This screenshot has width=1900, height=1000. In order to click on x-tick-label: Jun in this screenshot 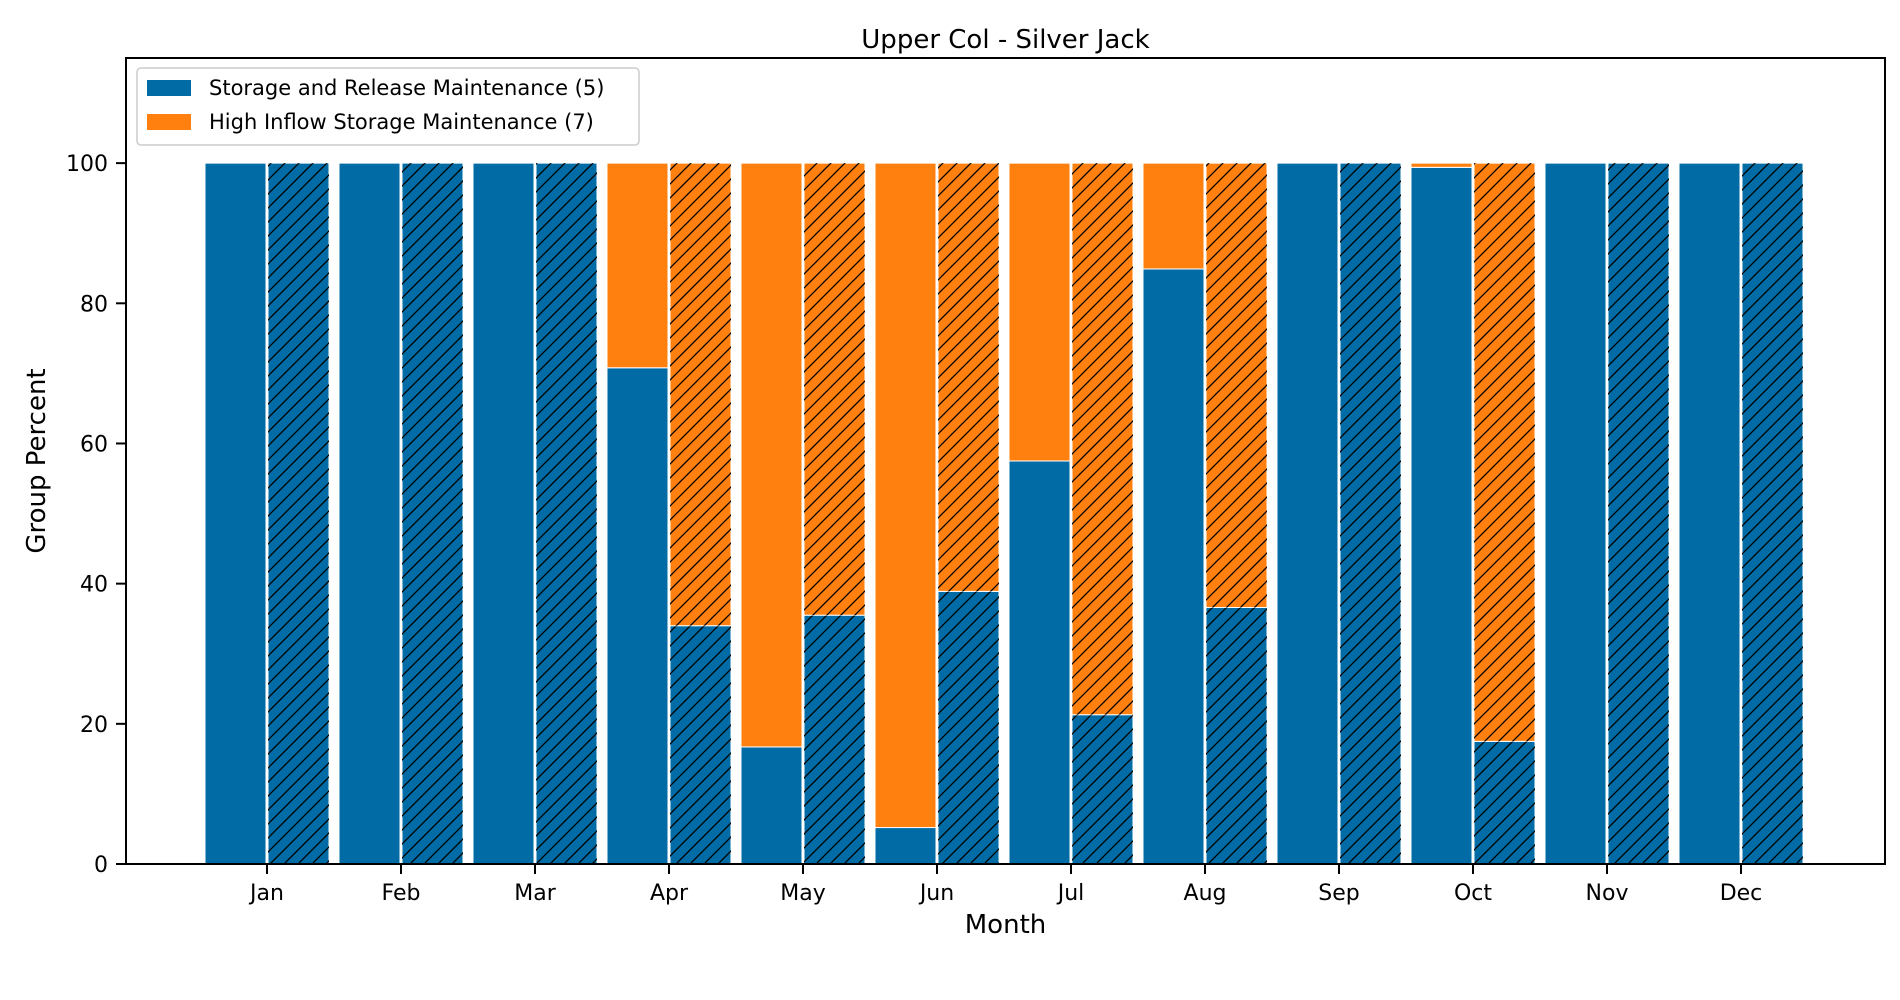, I will do `click(936, 893)`.